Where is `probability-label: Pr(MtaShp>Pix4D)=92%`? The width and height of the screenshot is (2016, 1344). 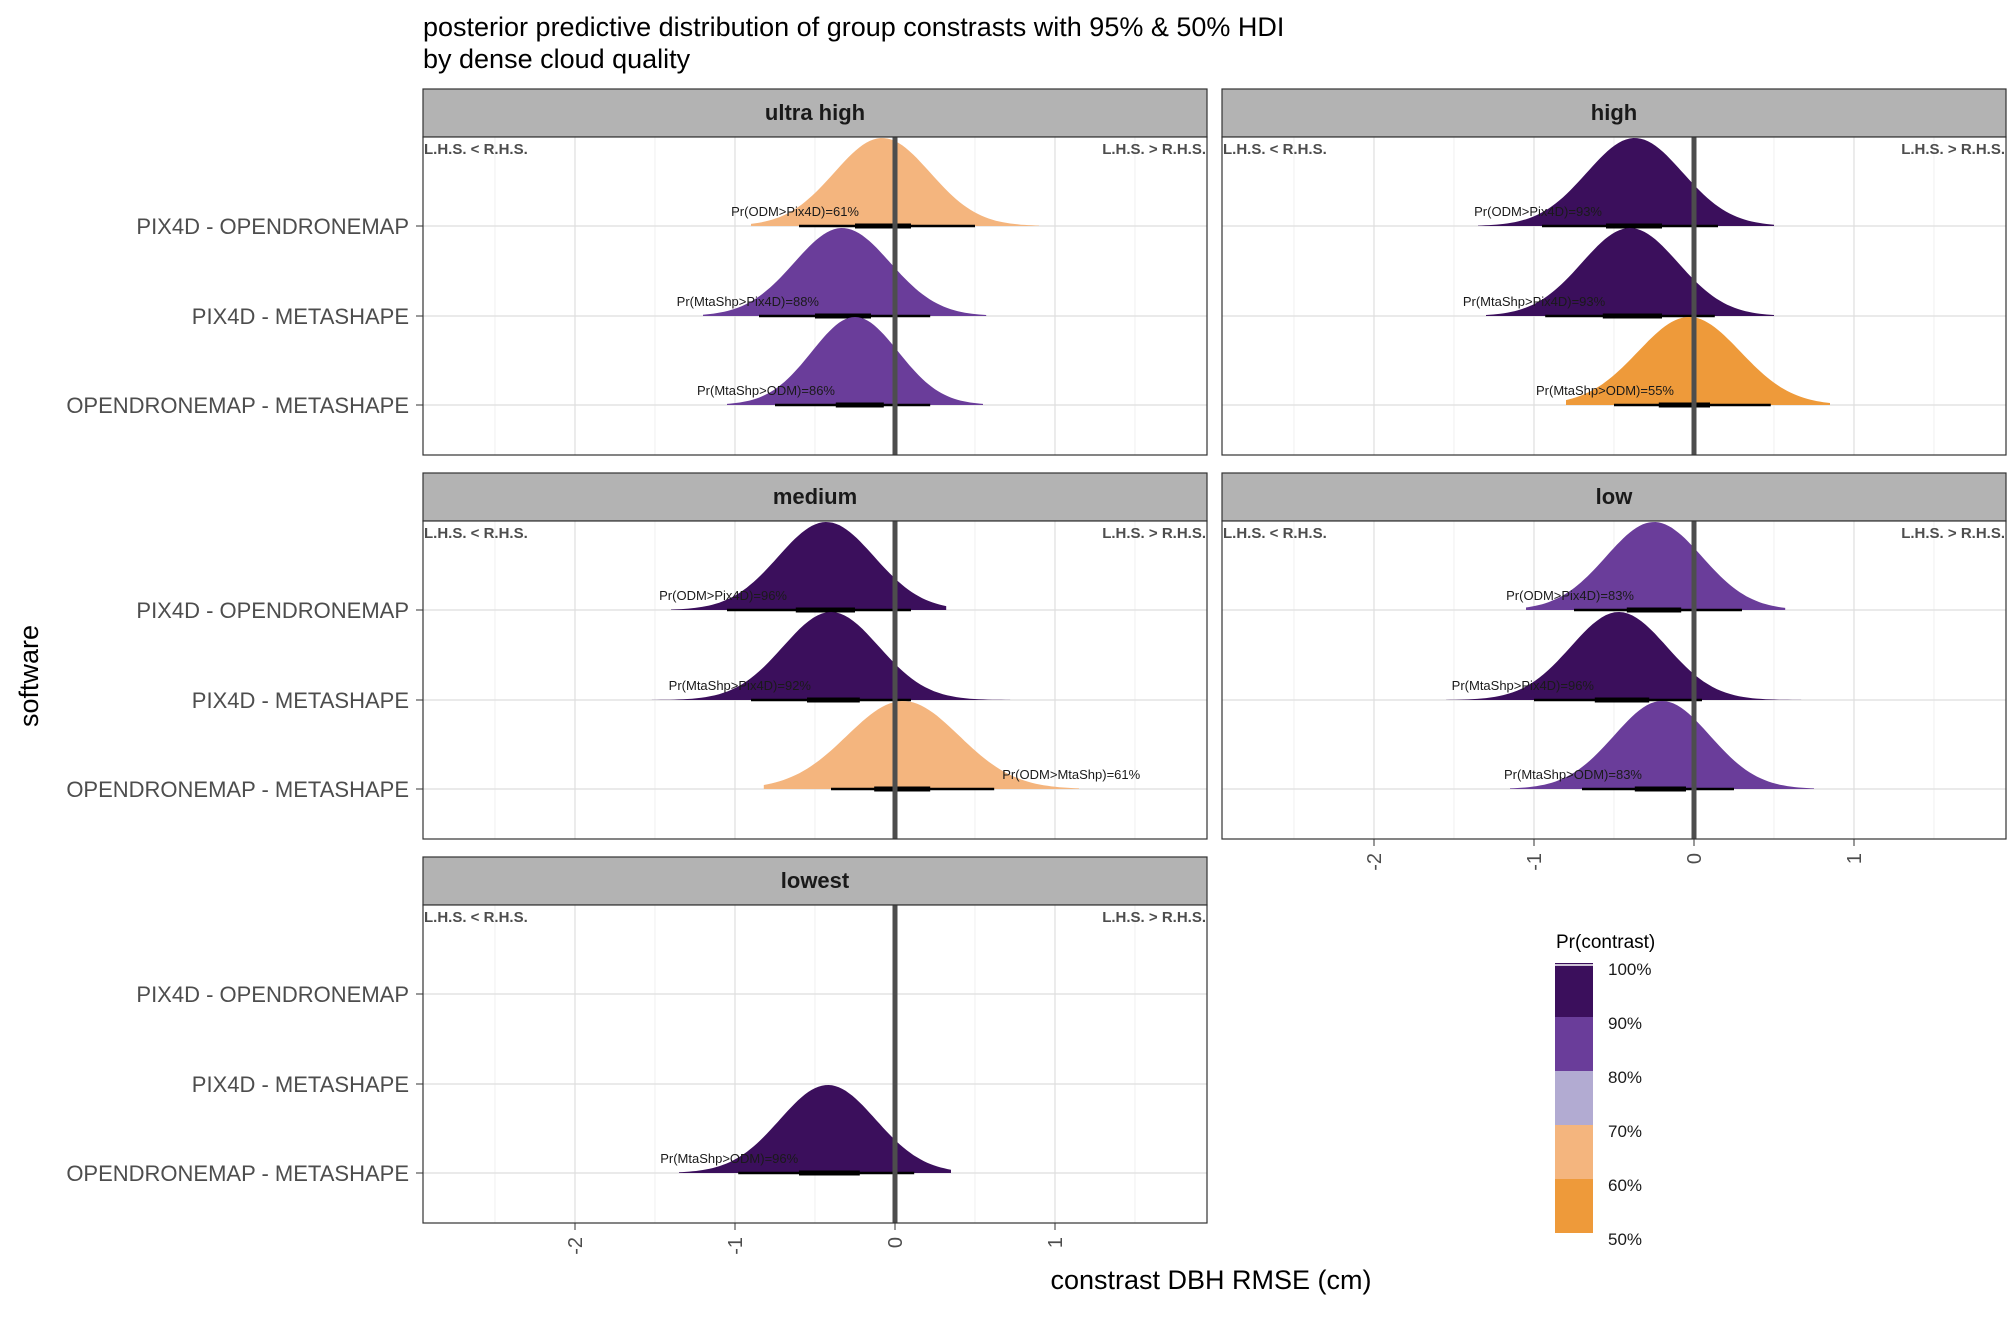
probability-label: Pr(MtaShp>Pix4D)=92% is located at coordinates (740, 685).